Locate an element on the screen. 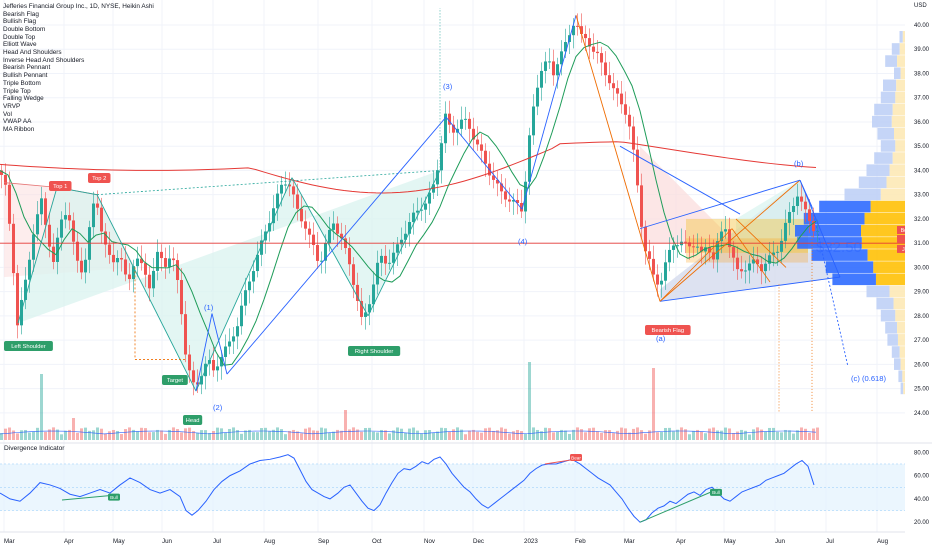  left-shoulder-label-bg is located at coordinates (28, 346).